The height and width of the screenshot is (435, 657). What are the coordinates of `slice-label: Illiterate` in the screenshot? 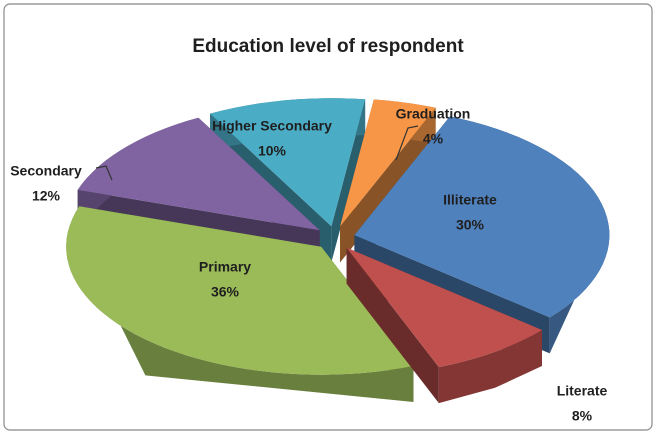 It's located at (470, 200).